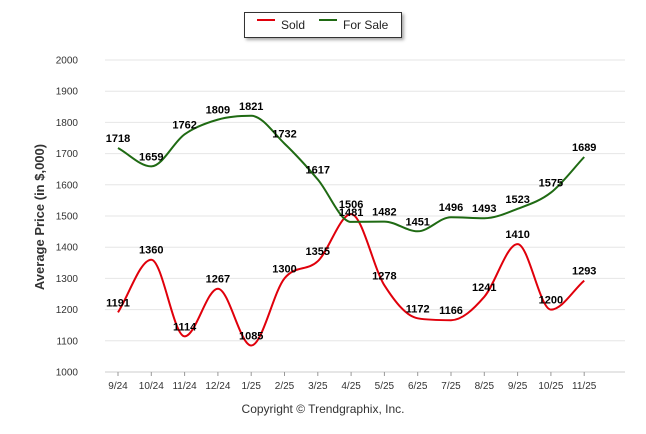 The height and width of the screenshot is (434, 646). I want to click on x-tick-label: 8/25, so click(485, 386).